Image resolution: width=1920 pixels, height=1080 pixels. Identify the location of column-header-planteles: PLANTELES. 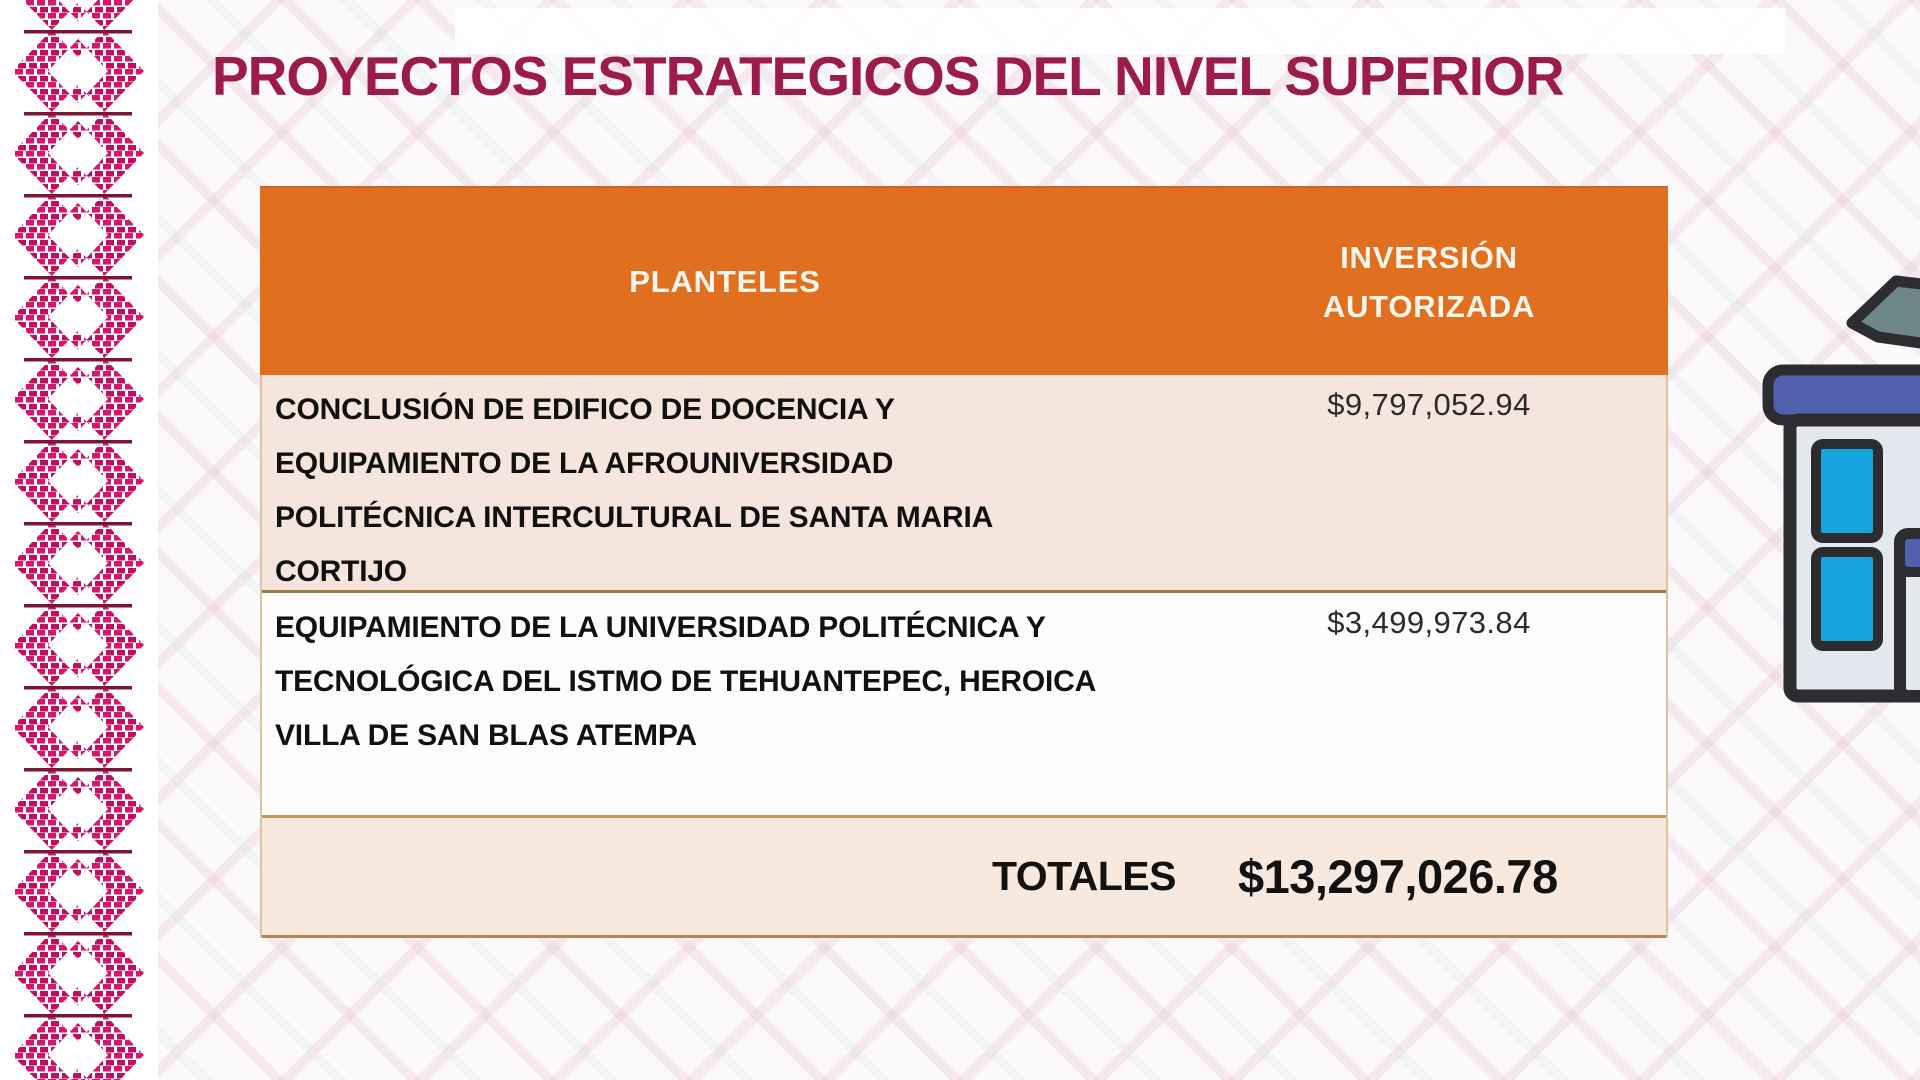
(725, 281).